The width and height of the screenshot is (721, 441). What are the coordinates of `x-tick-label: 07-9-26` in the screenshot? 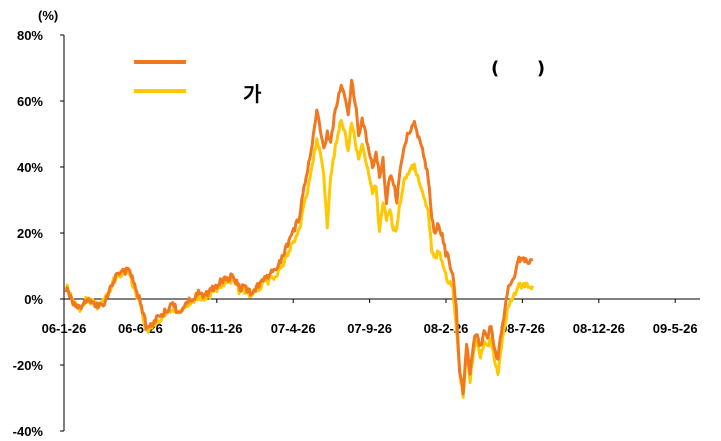 It's located at (369, 328).